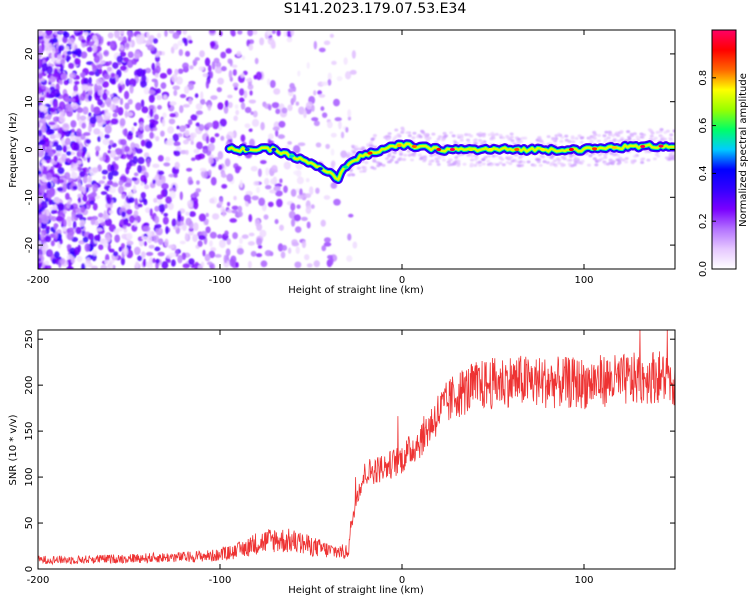 The image size is (750, 600). I want to click on spectrogram-y-label: Frequency (Hz), so click(13, 150).